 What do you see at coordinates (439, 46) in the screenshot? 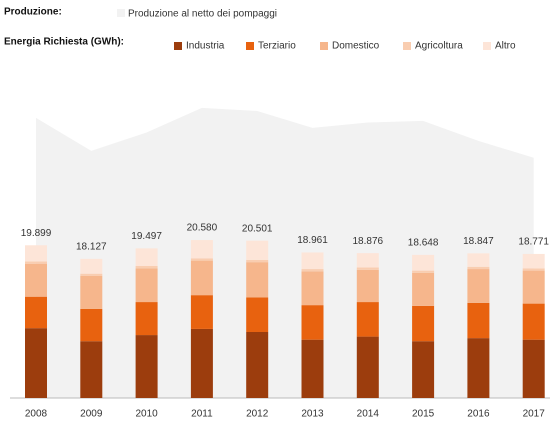
I see `legend-label: Agricoltura` at bounding box center [439, 46].